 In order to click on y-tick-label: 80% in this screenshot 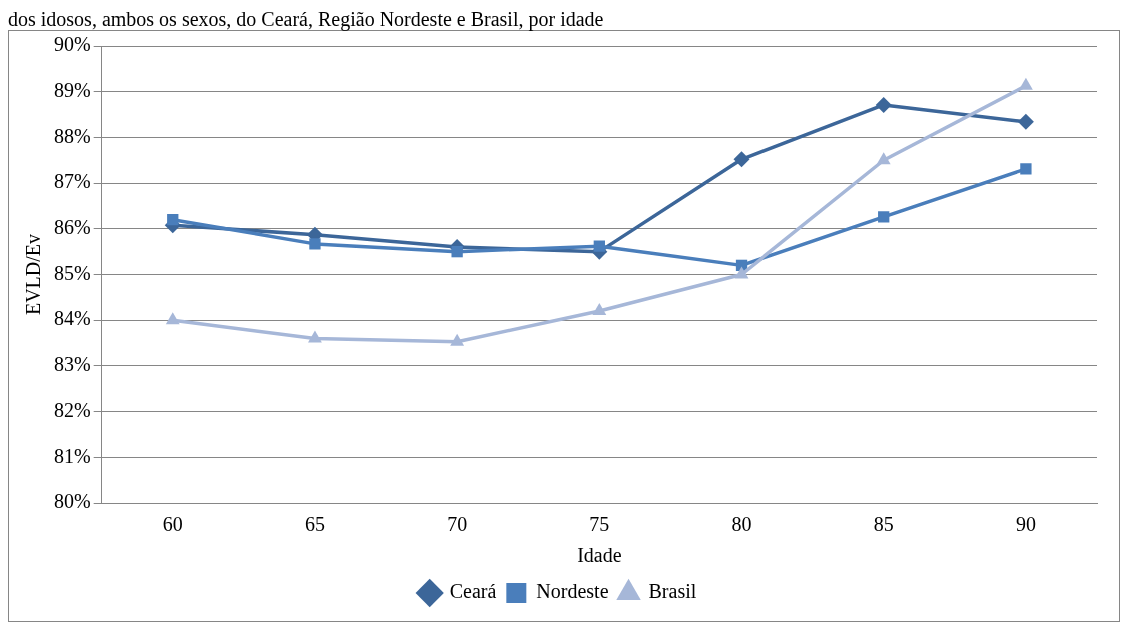, I will do `click(72, 501)`.